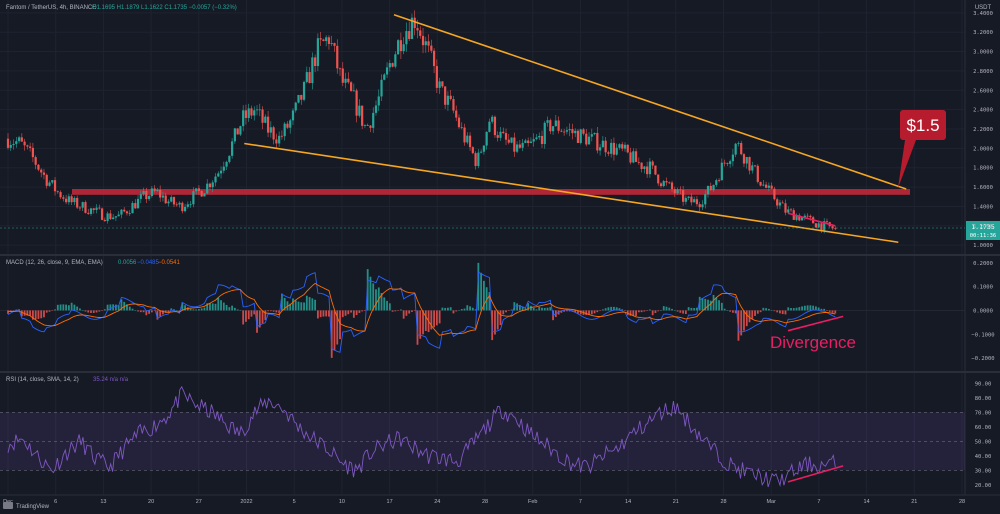 This screenshot has height=514, width=1000. What do you see at coordinates (26, 506) in the screenshot?
I see `tradingview-logo: TradingView` at bounding box center [26, 506].